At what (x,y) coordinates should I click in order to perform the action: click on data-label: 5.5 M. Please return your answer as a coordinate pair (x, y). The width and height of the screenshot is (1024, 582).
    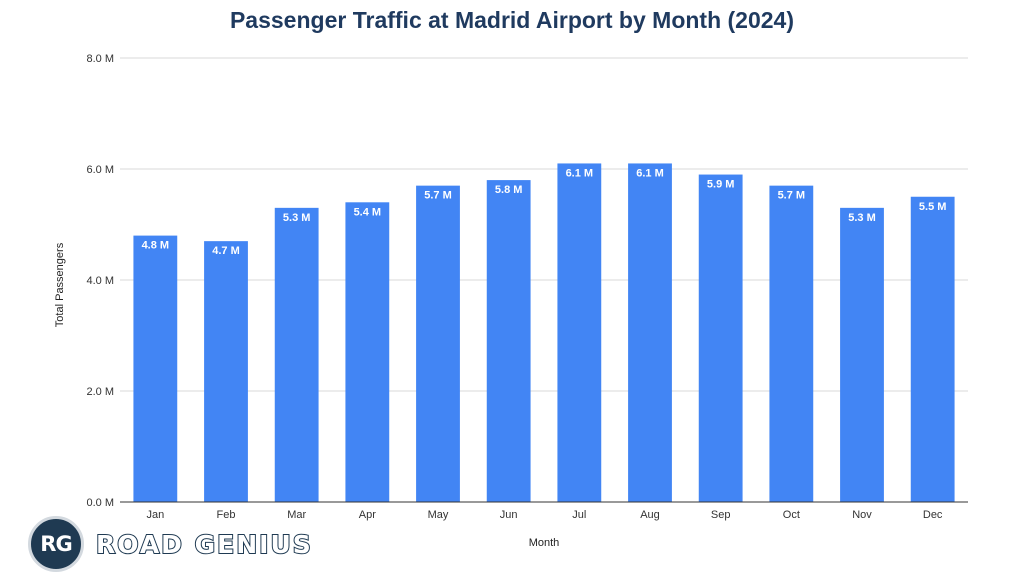
    Looking at the image, I should click on (933, 207).